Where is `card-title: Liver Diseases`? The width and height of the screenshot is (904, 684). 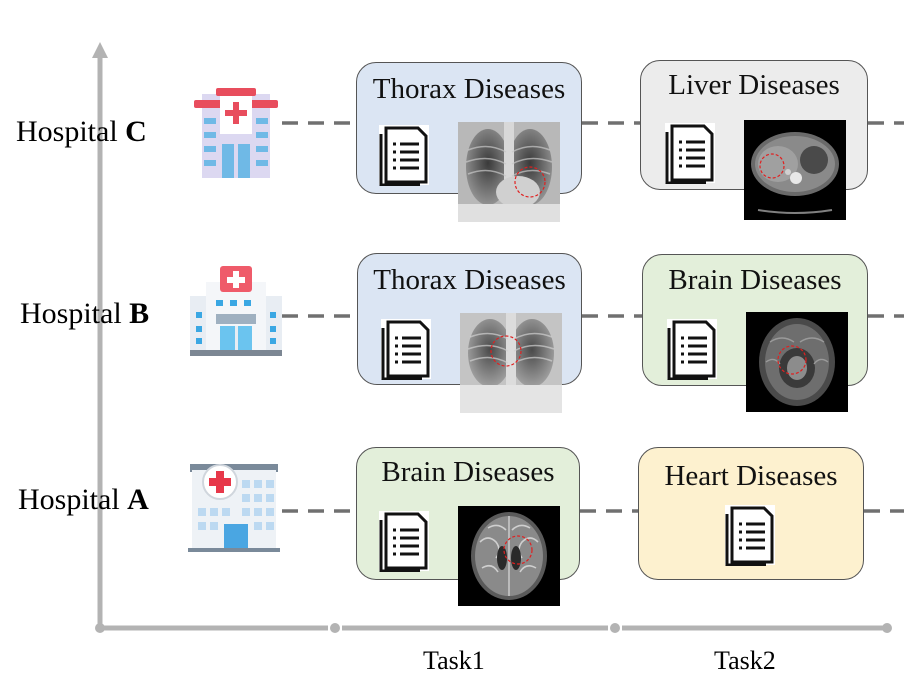 card-title: Liver Diseases is located at coordinates (754, 85).